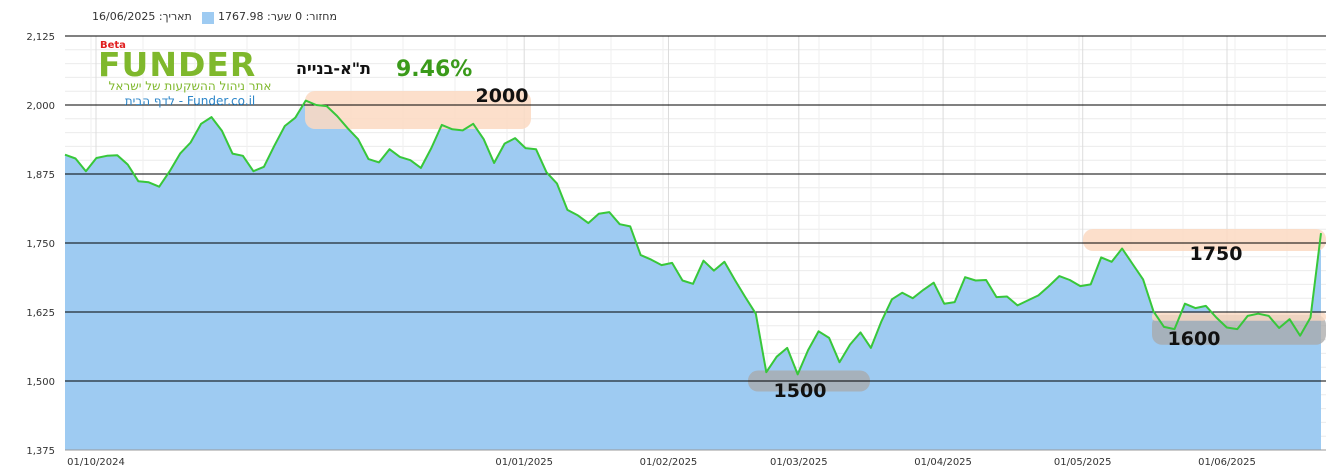 The height and width of the screenshot is (473, 1326). Describe the element at coordinates (40, 244) in the screenshot. I see `y-tick-label: 1,750` at that location.